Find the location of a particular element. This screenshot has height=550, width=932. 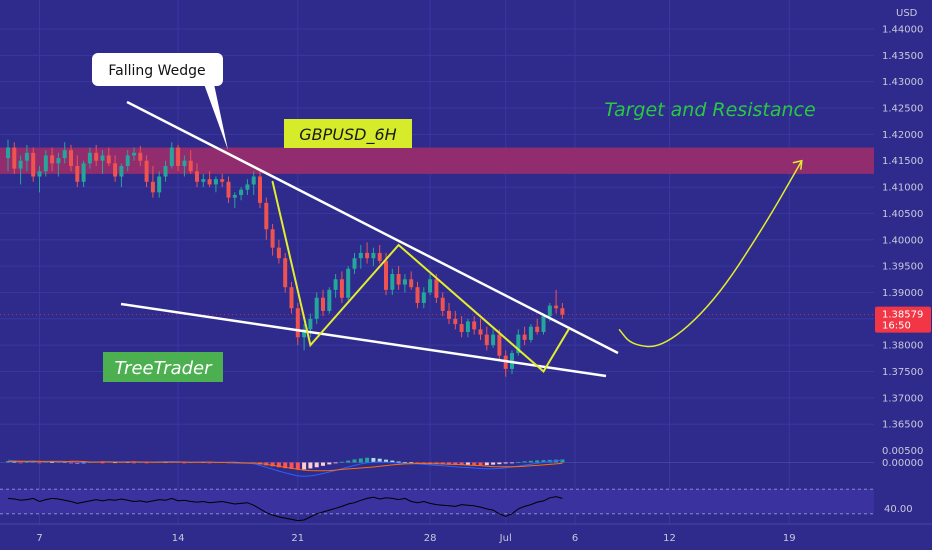

time-tick-label: 21 is located at coordinates (297, 538).